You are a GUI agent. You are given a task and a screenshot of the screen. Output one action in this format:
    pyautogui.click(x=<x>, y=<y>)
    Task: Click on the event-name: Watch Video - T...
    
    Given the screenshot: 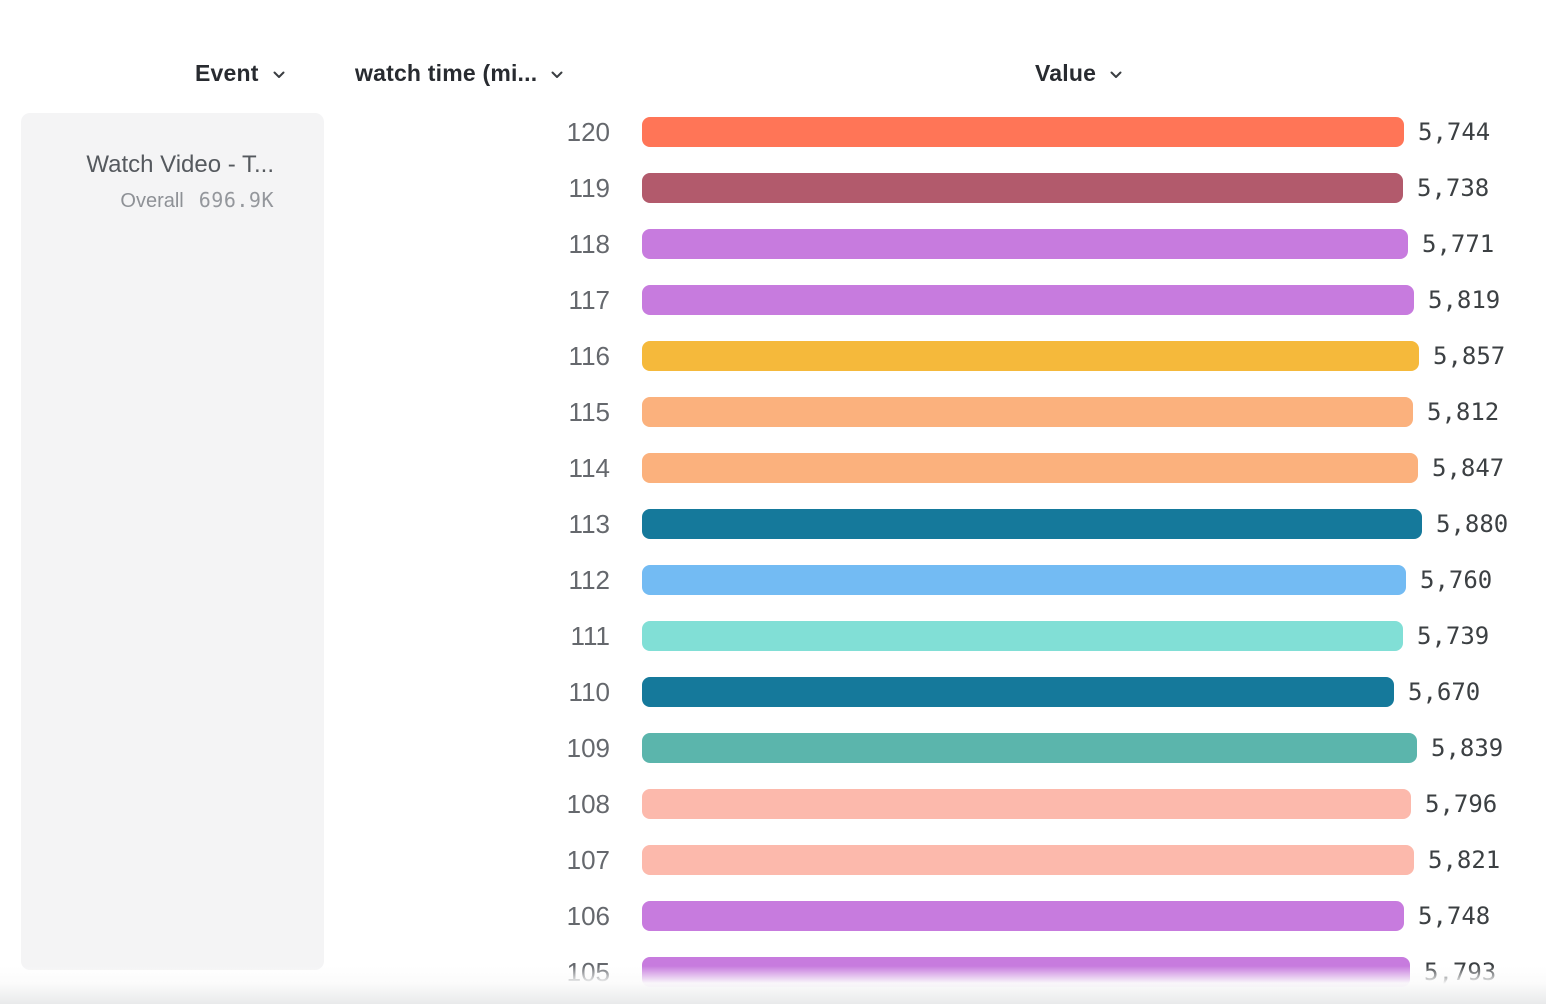 What is the action you would take?
    pyautogui.click(x=180, y=164)
    